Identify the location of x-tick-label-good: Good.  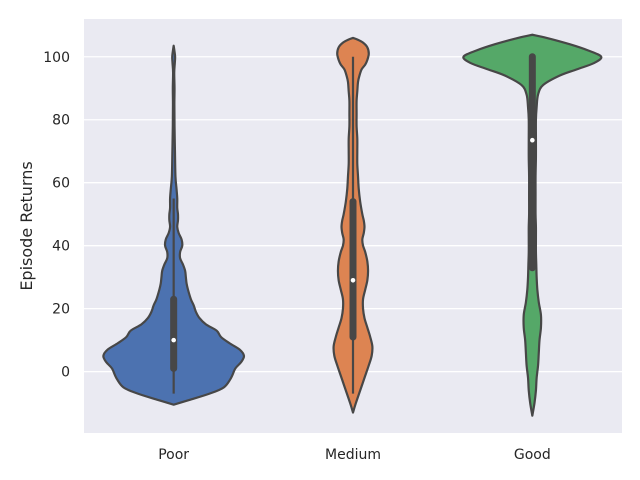
(532, 455).